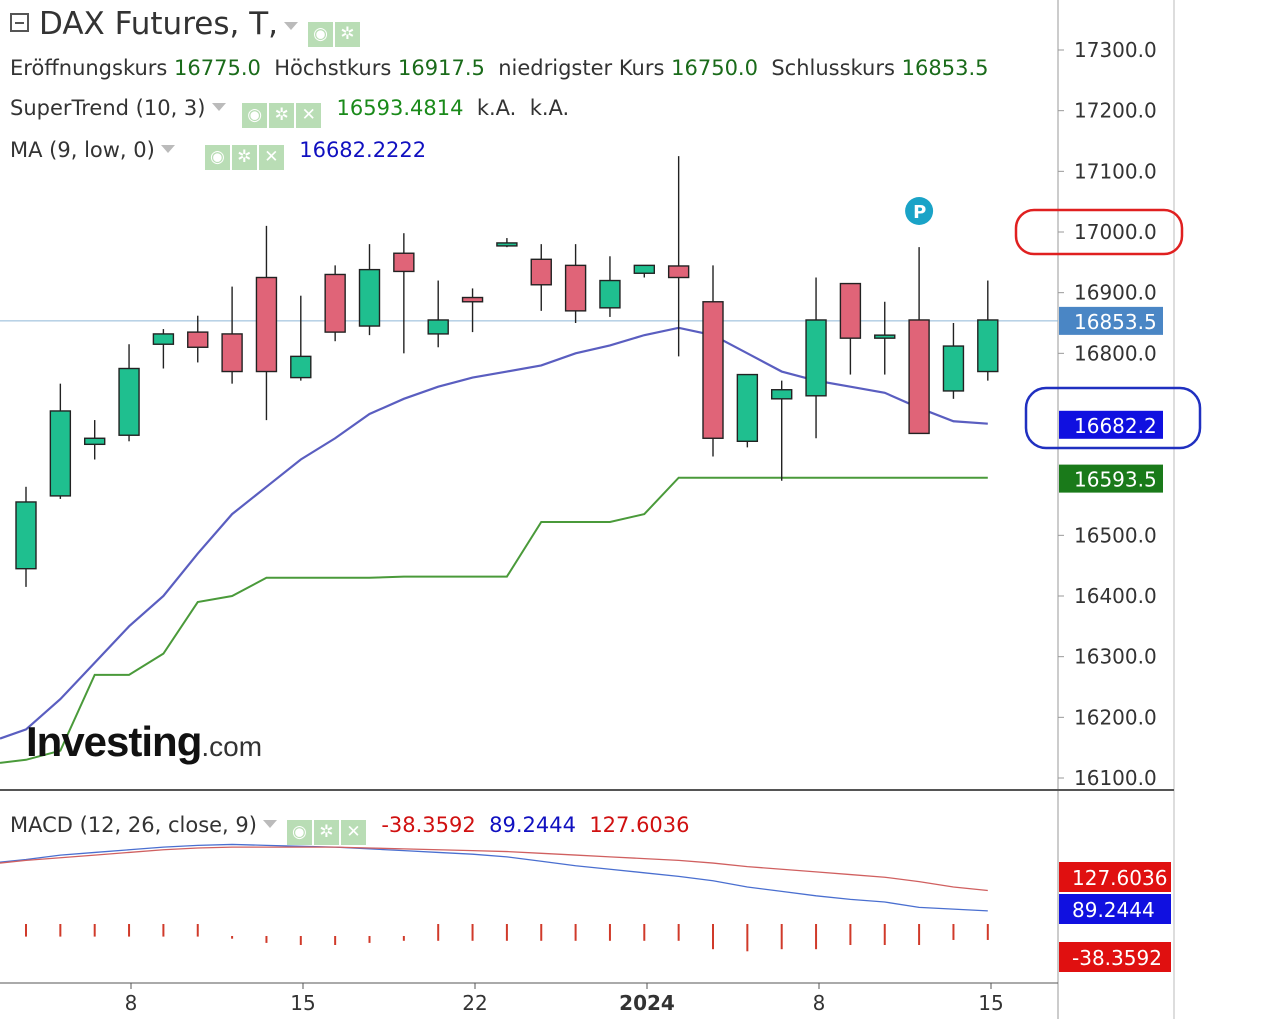  What do you see at coordinates (1115, 50) in the screenshot?
I see `y-tick-label: 17300.0` at bounding box center [1115, 50].